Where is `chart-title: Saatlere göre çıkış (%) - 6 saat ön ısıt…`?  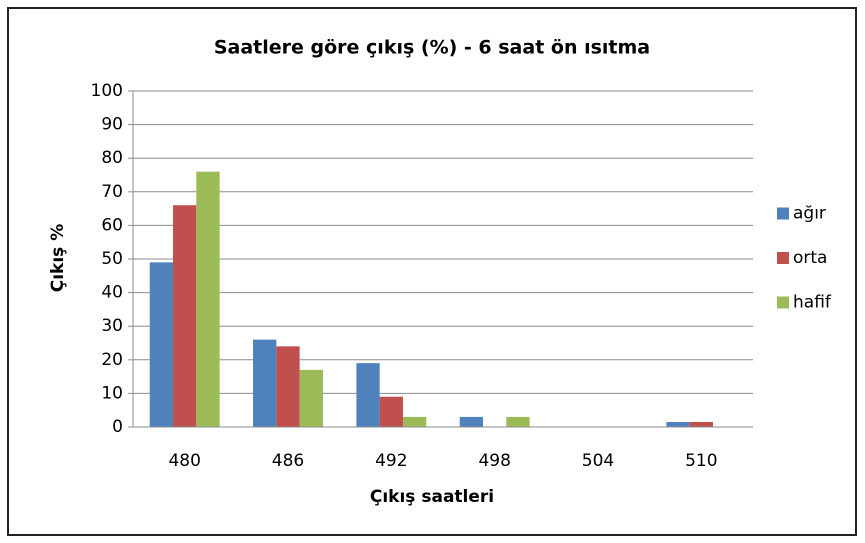
chart-title: Saatlere göre çıkış (%) - 6 saat ön ısıt… is located at coordinates (432, 48).